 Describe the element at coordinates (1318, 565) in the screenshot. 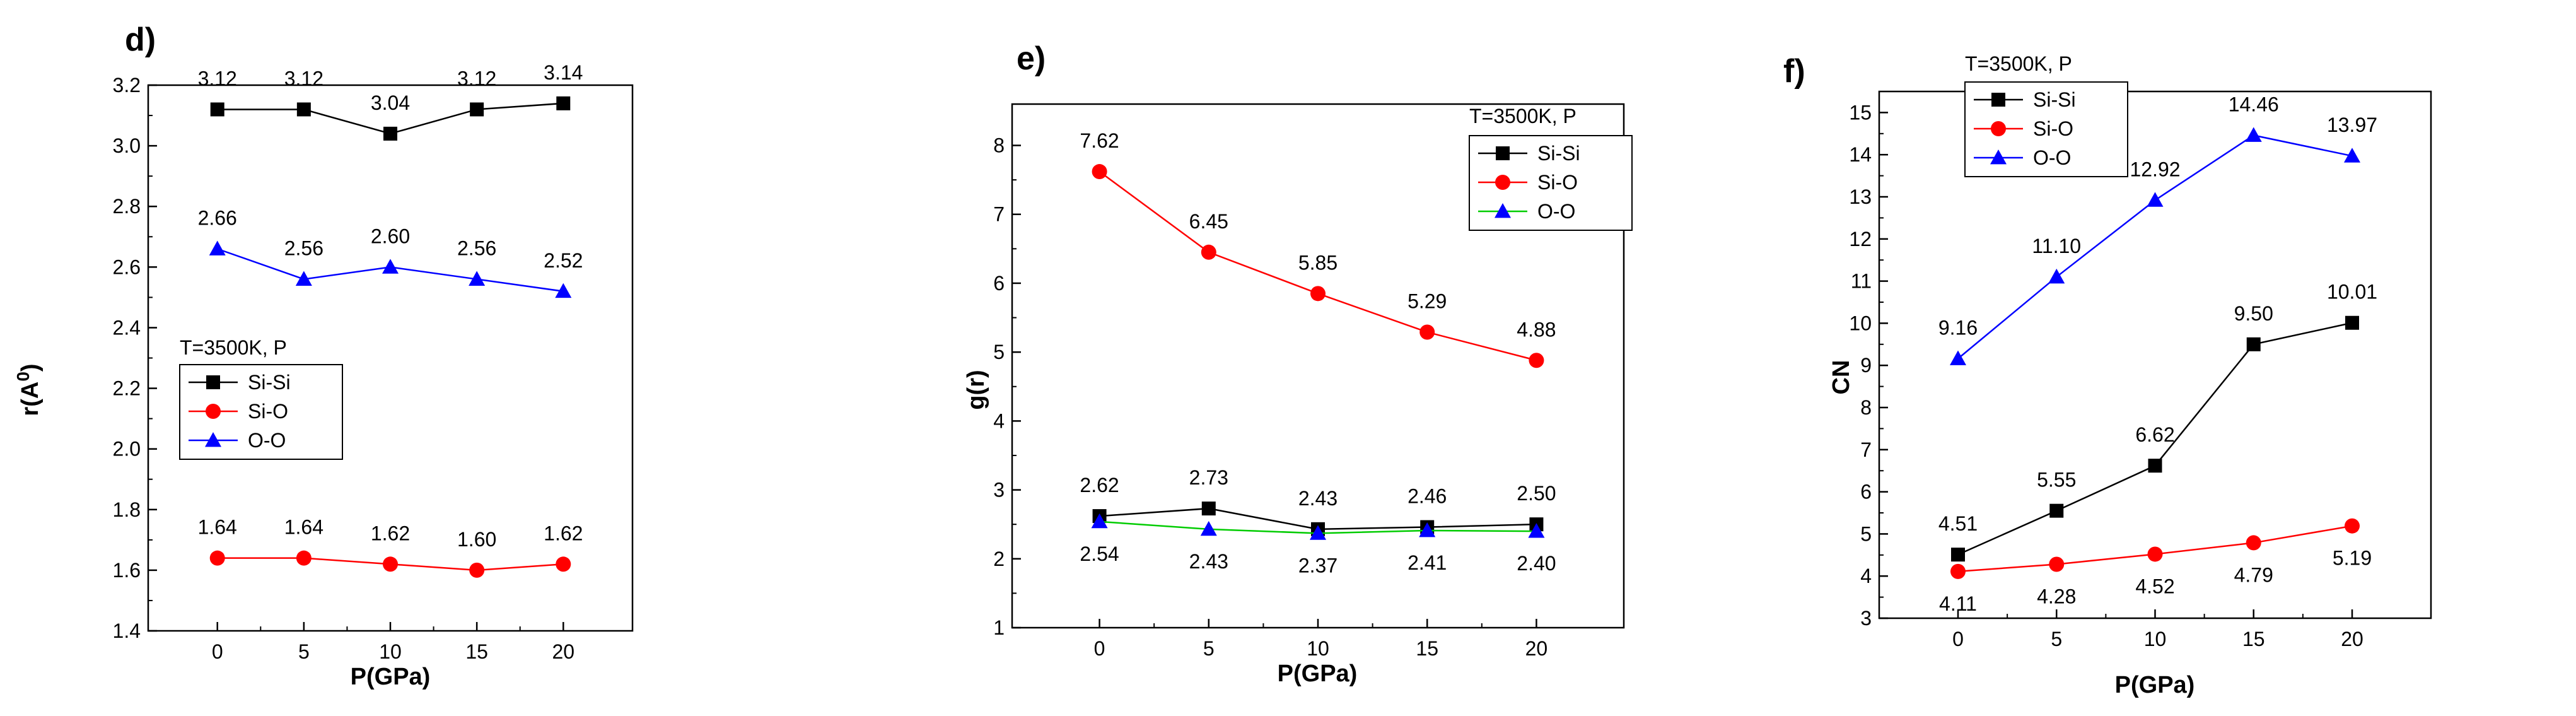

I see `data-label-o-o: 2.37` at that location.